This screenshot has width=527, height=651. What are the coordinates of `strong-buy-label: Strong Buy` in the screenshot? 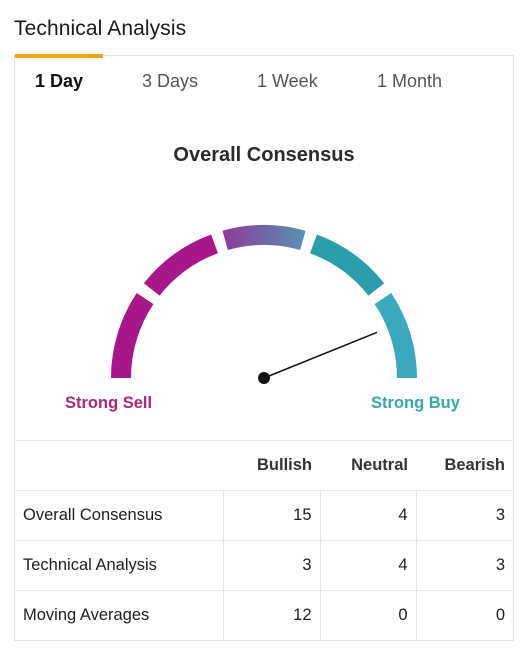 It's located at (415, 403).